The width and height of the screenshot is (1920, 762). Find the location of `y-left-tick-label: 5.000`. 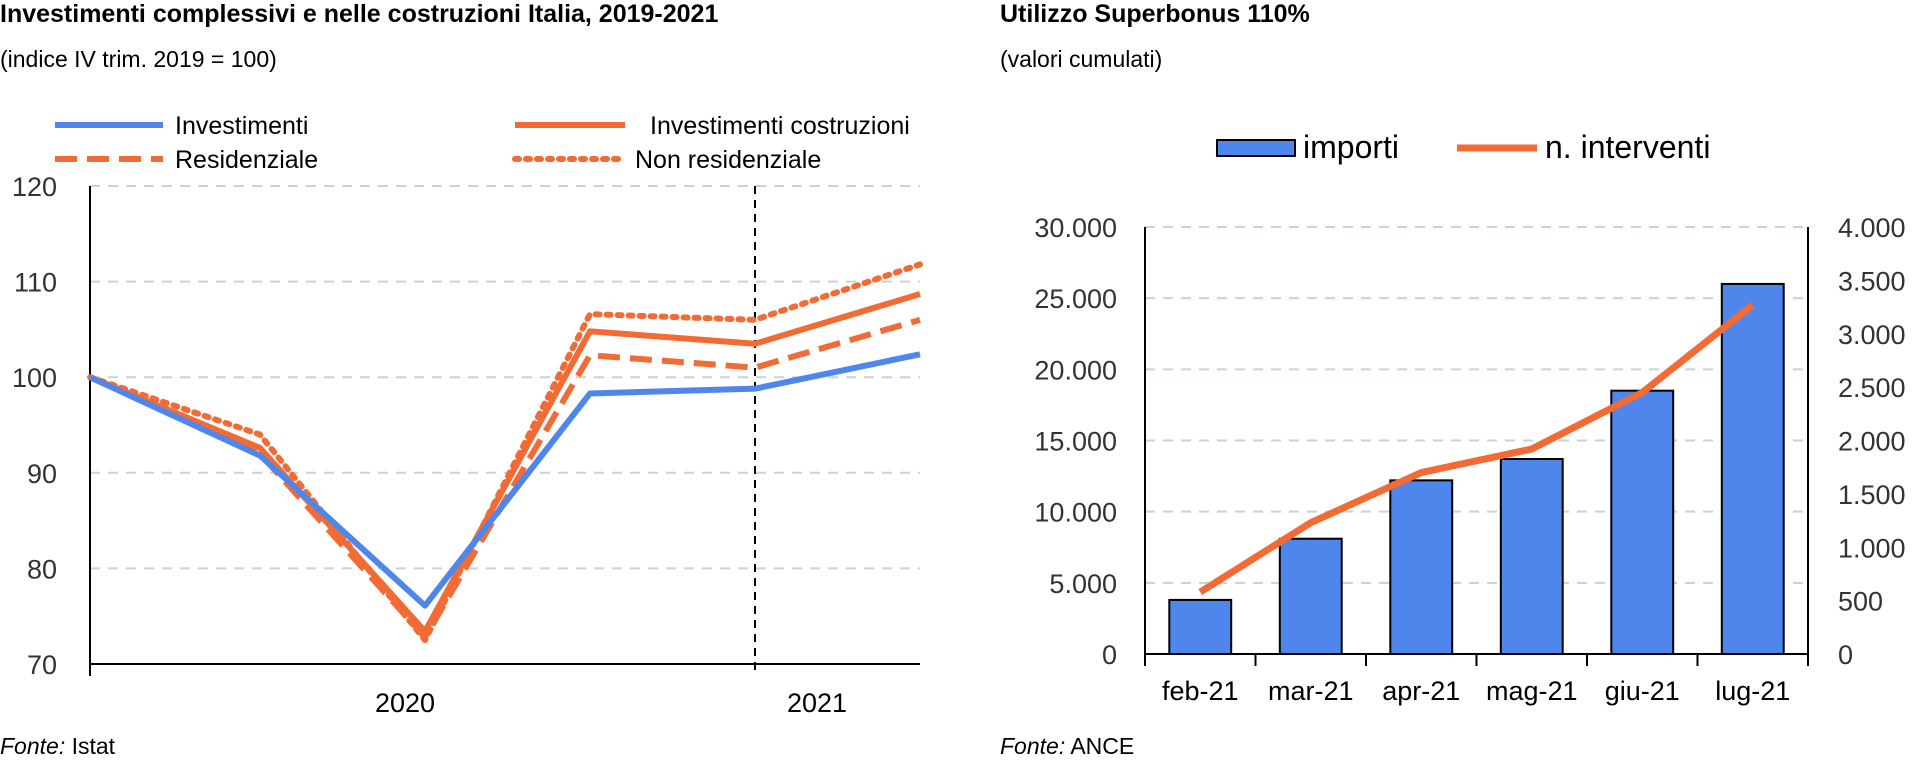

y-left-tick-label: 5.000 is located at coordinates (1083, 584).